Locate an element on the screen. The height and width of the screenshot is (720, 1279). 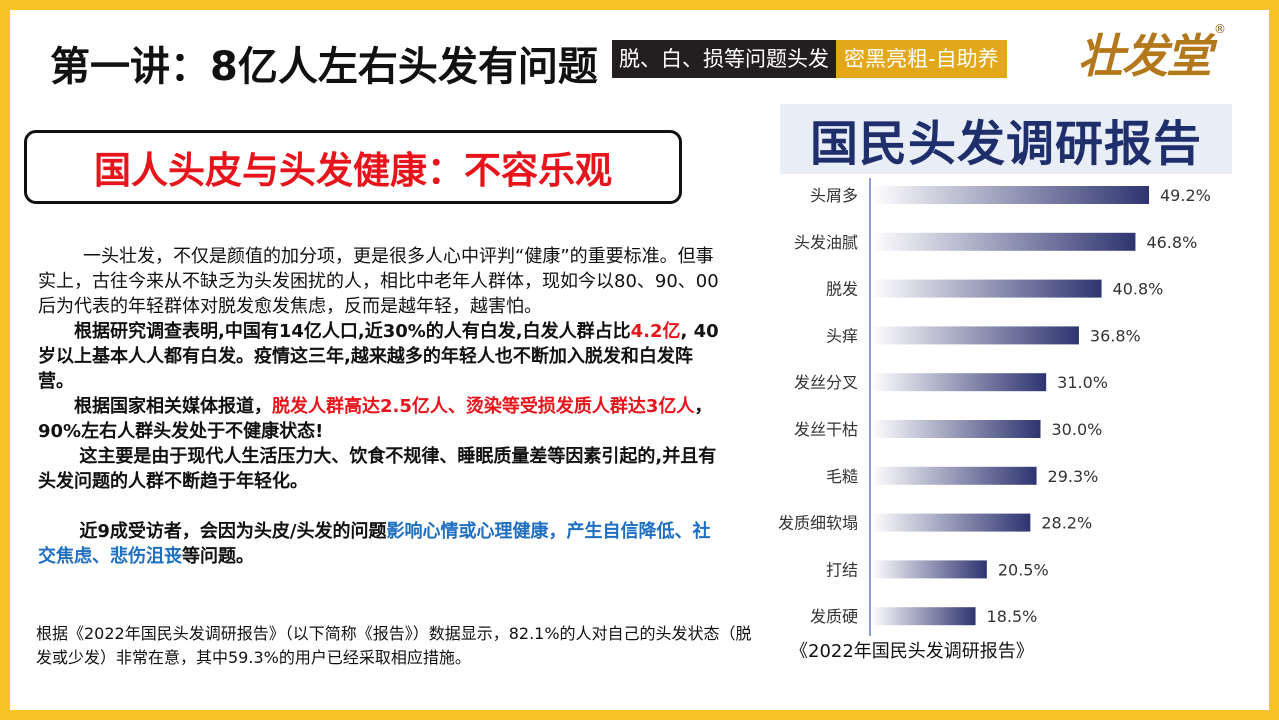
media-text-b: ，90%左右人群头发处于不健康状态! is located at coordinates (375, 419).